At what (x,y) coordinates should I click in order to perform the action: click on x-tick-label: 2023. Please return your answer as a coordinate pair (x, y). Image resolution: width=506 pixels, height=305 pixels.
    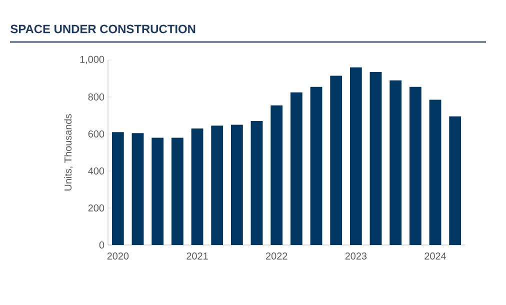
    Looking at the image, I should click on (356, 256).